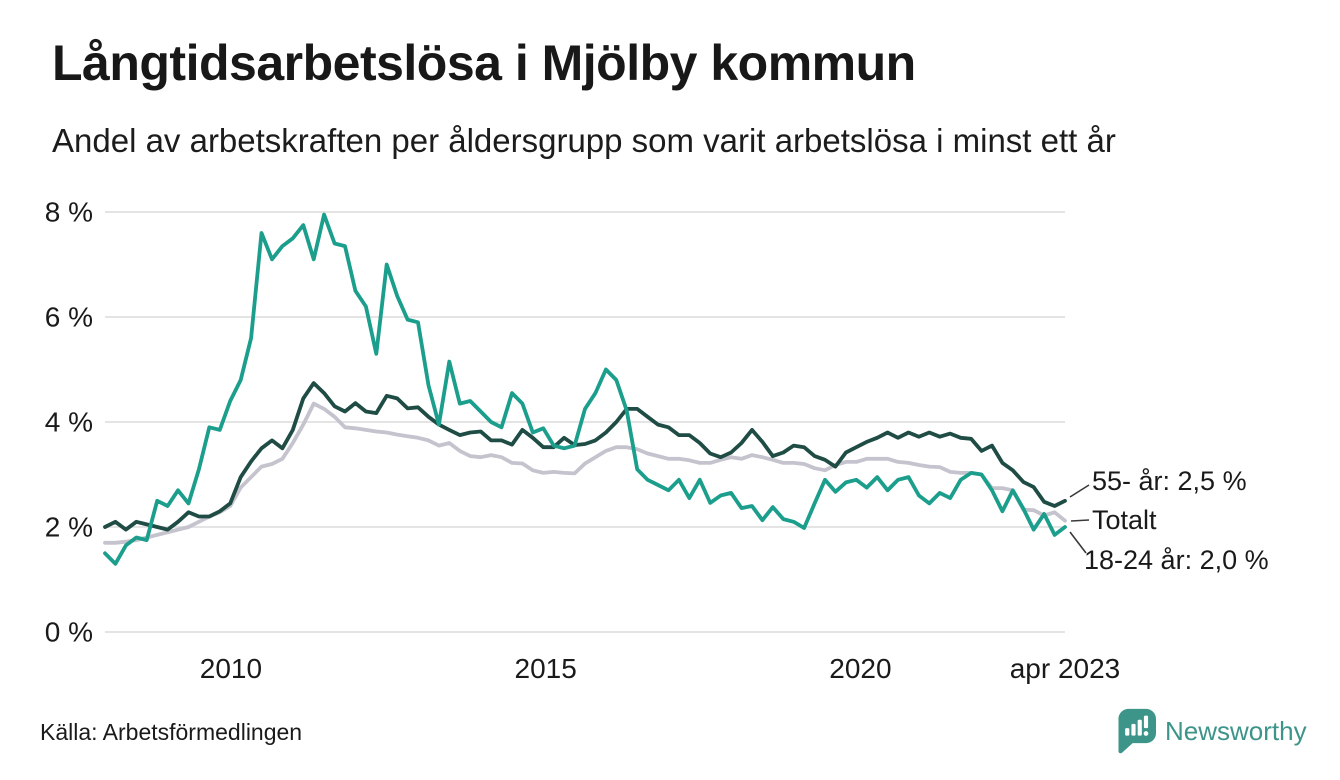 The image size is (1340, 780). I want to click on newsworthy-logo: Newsworthy, so click(1211, 731).